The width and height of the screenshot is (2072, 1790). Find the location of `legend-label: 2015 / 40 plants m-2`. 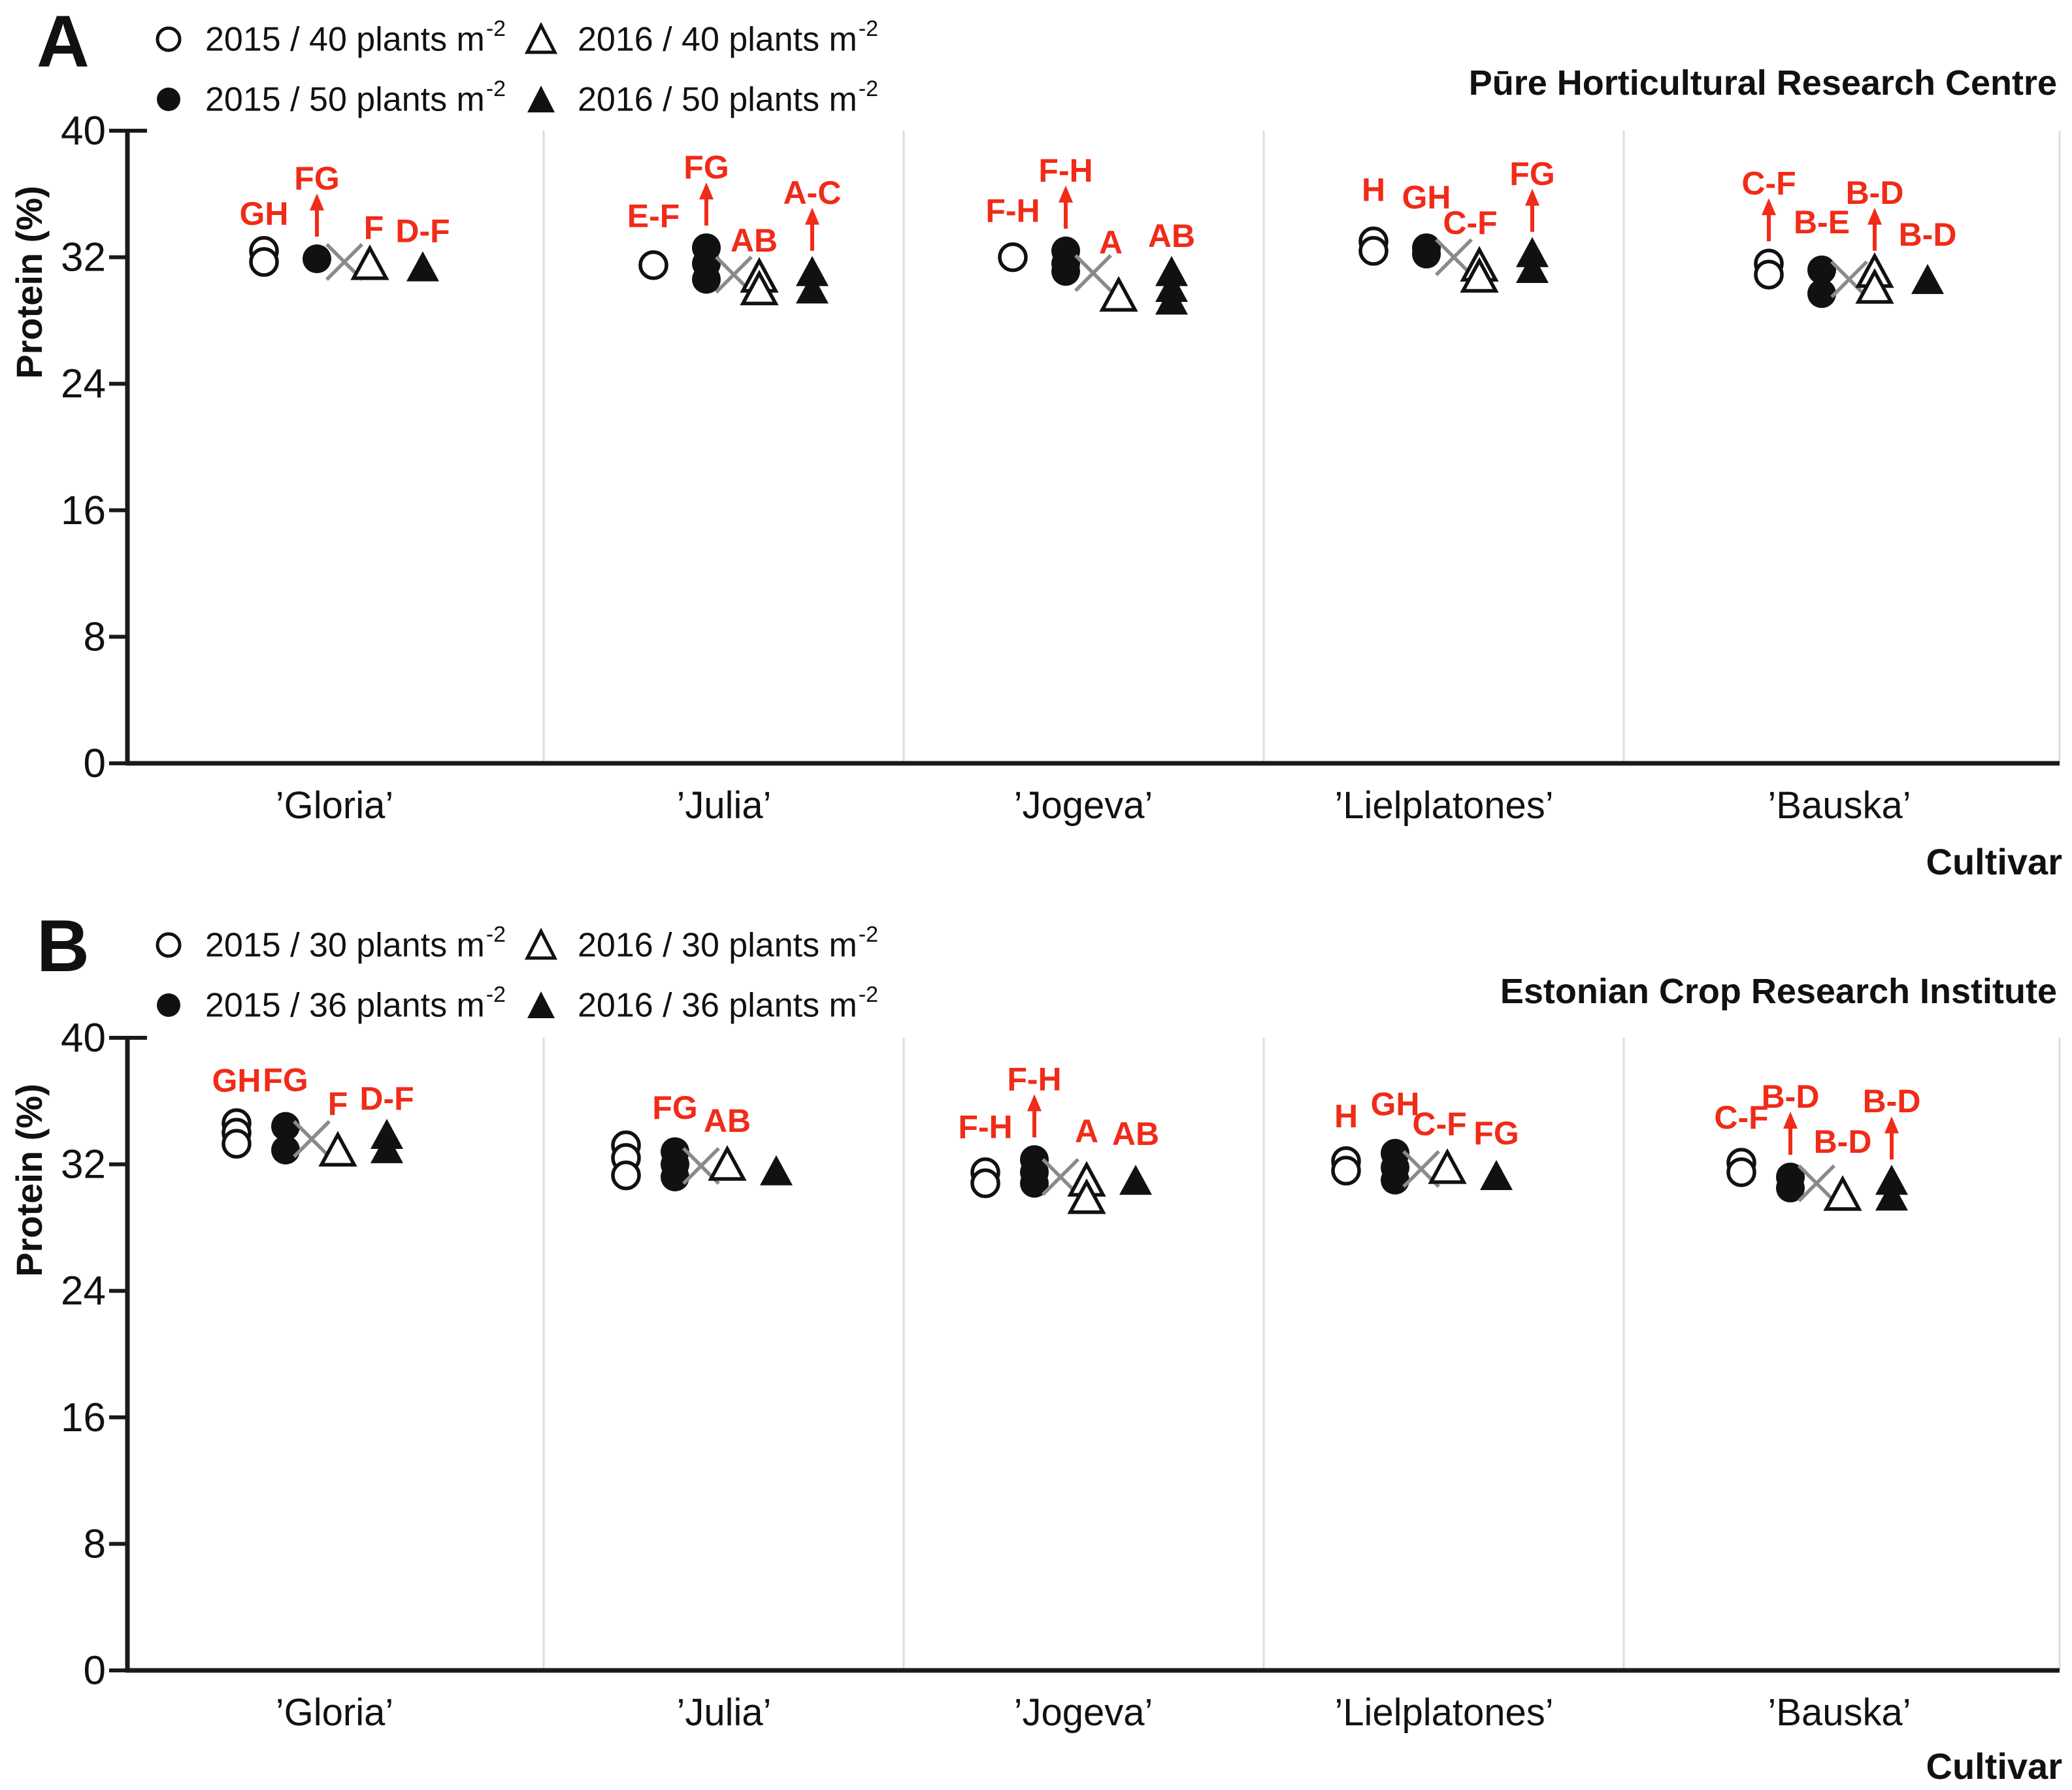

legend-label: 2015 / 40 plants m-2 is located at coordinates (356, 37).